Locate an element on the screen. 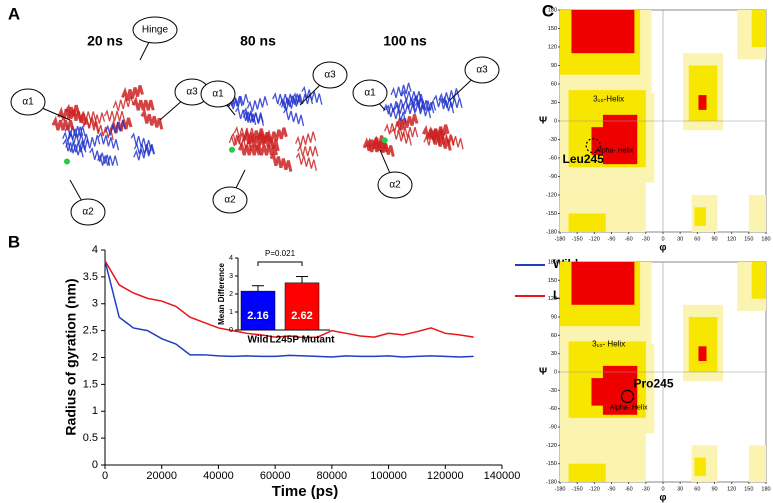  x-tick-label: -90 is located at coordinates (612, 239).